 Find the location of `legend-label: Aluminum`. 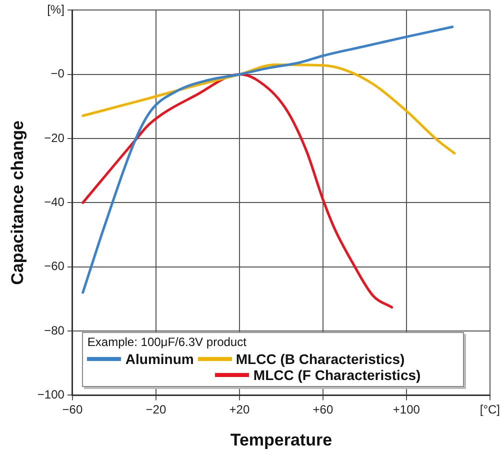

legend-label: Aluminum is located at coordinates (159, 359).